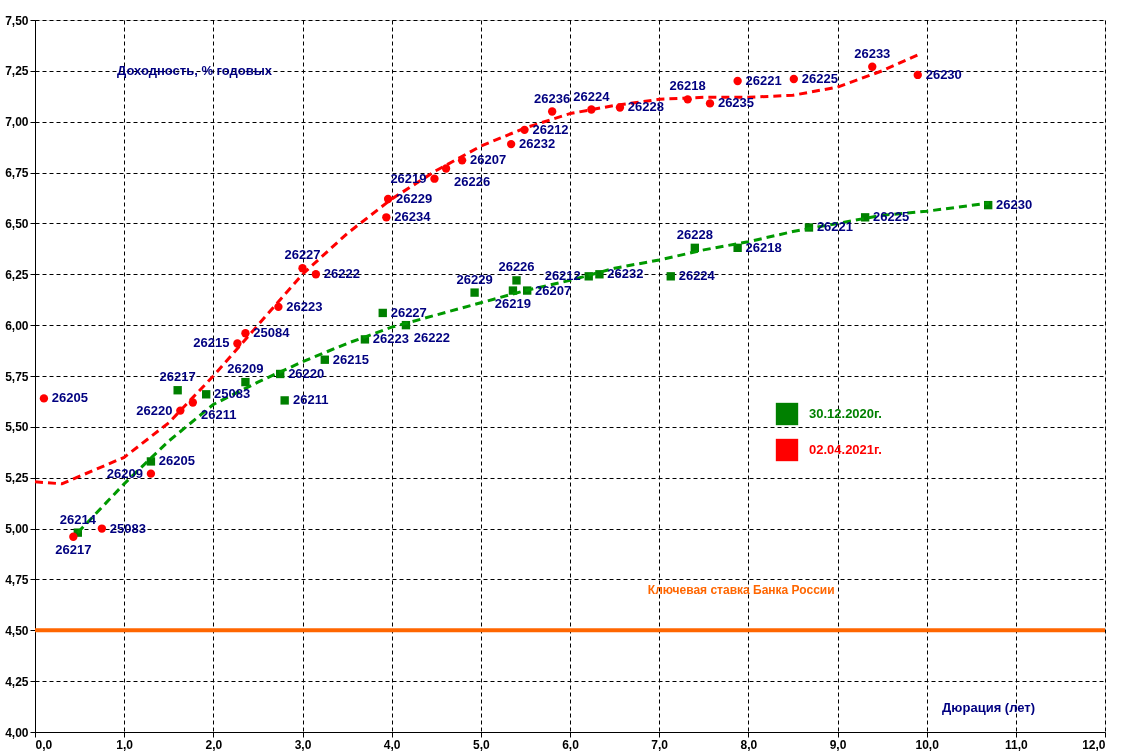  Describe the element at coordinates (214, 744) in the screenshot. I see `x-tick-label: 2,0` at that location.